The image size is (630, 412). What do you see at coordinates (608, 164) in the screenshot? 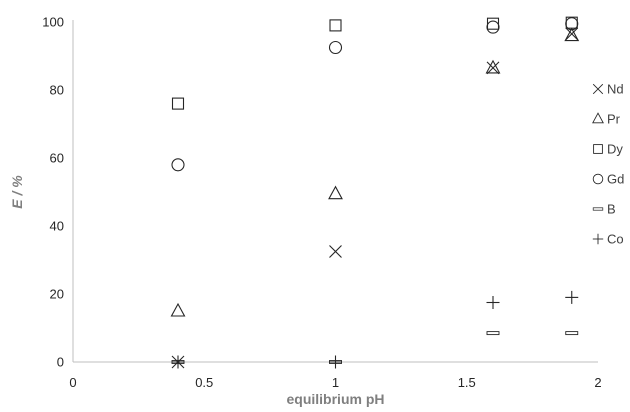
I see `legend: Nd Pr Dy Gd B Co` at bounding box center [608, 164].